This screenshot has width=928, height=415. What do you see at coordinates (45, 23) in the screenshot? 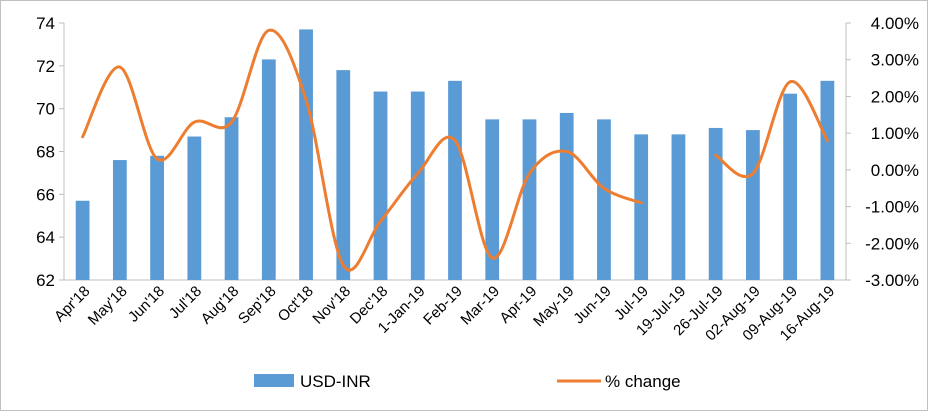
I see `left-tick-label: 74` at bounding box center [45, 23].